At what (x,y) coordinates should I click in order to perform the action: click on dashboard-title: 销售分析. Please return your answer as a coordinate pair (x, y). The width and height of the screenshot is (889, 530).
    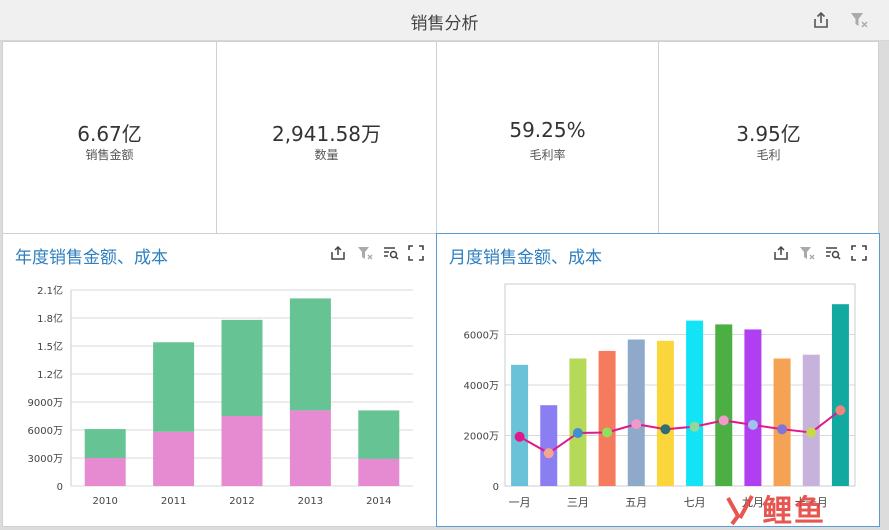
    Looking at the image, I should click on (444, 24).